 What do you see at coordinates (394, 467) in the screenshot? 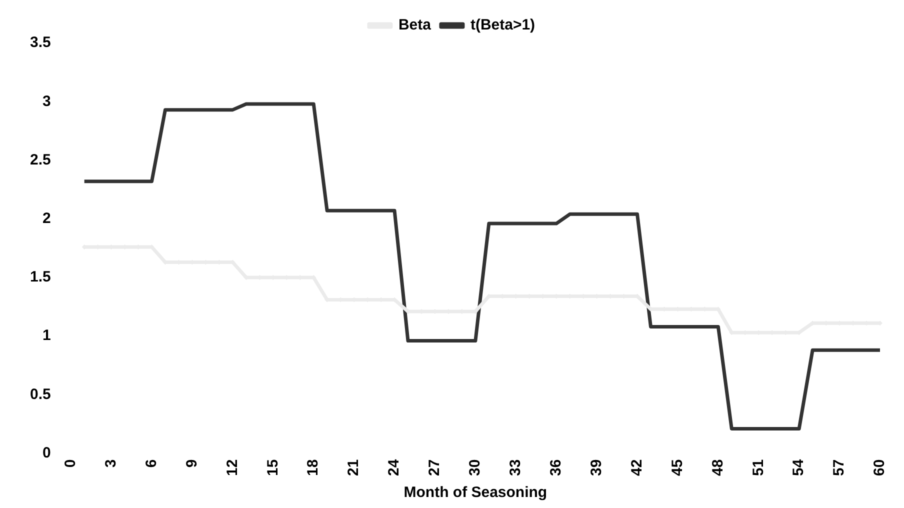
I see `x-tick-label: 24` at bounding box center [394, 467].